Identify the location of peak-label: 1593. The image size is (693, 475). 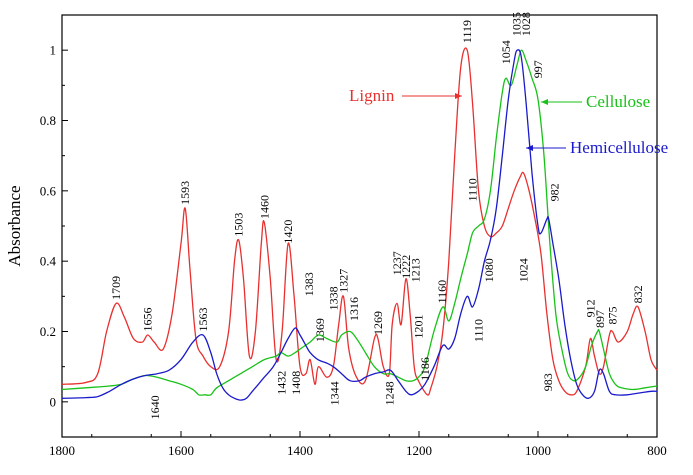
(185, 193).